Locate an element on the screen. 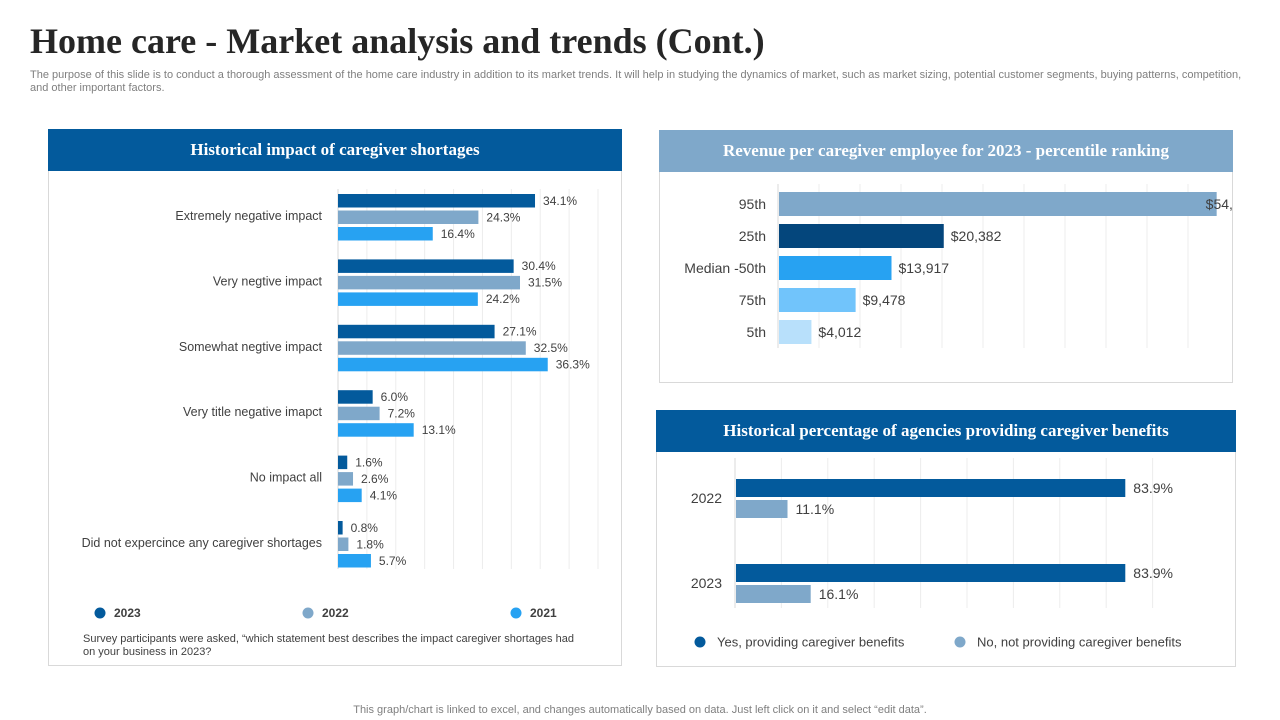 The height and width of the screenshot is (720, 1280). category-label: 25th is located at coordinates (752, 236).